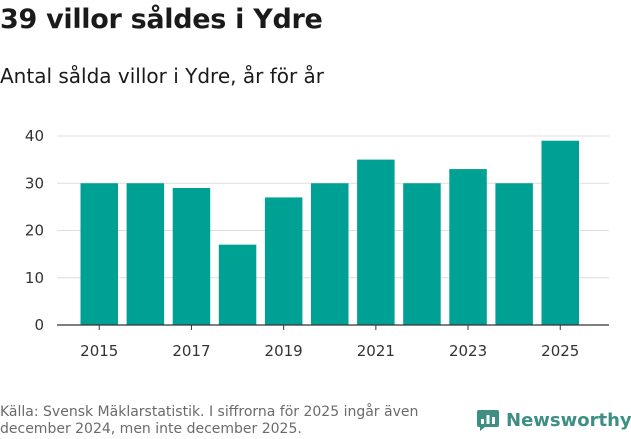  What do you see at coordinates (145, 254) in the screenshot?
I see `bar-2016` at bounding box center [145, 254].